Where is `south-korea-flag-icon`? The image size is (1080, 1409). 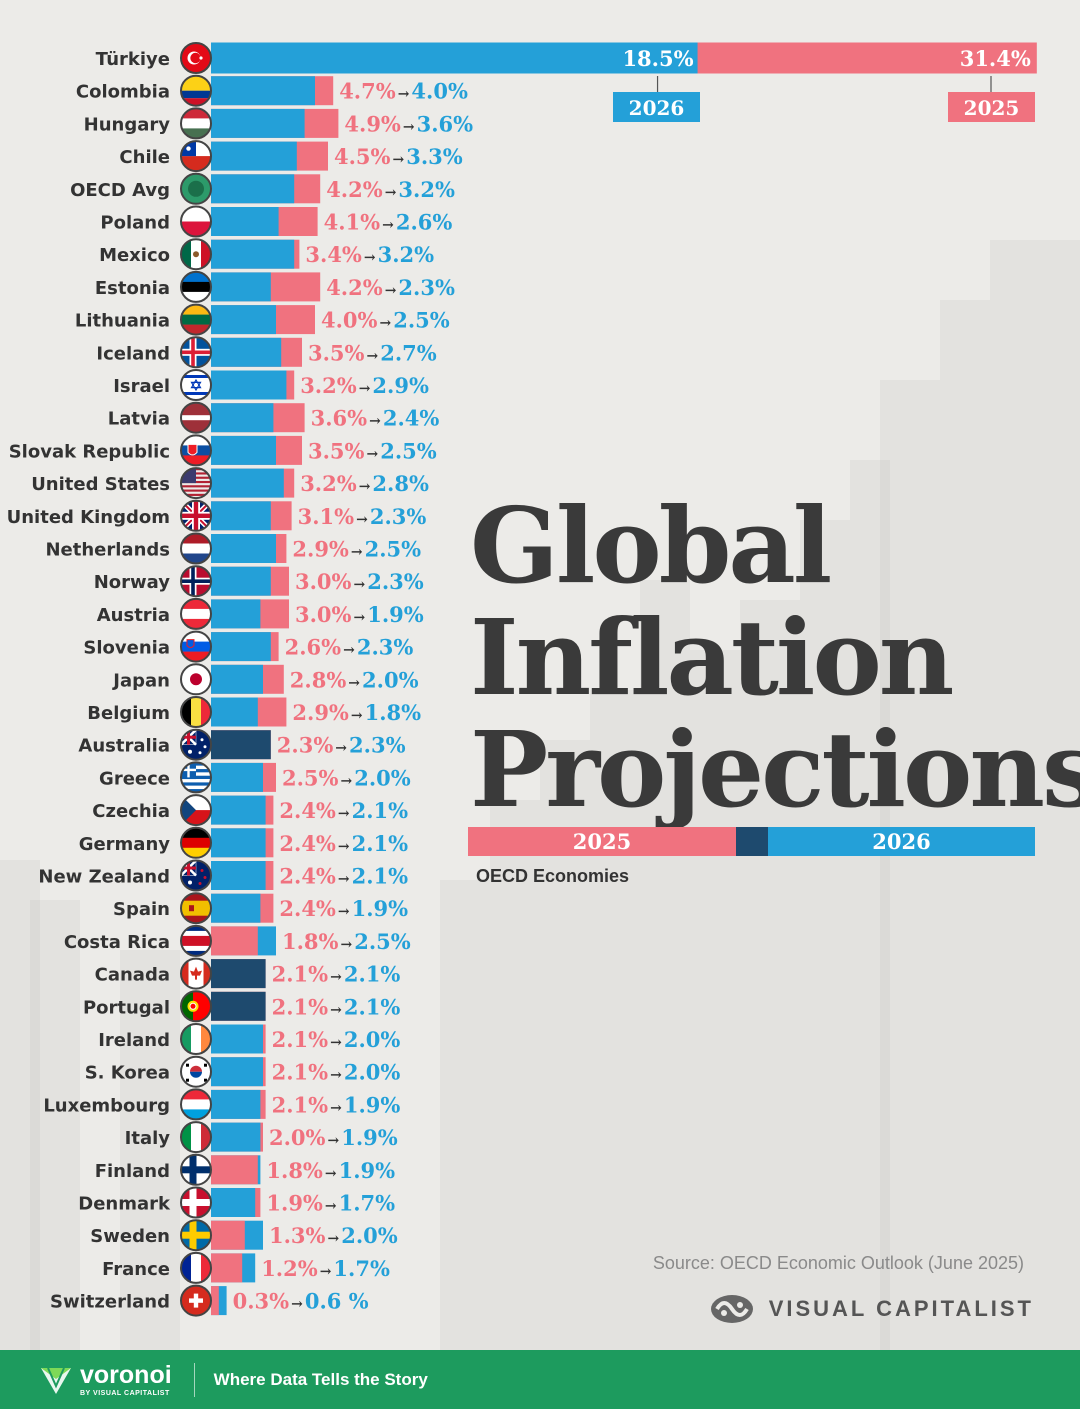
south-korea-flag-icon is located at coordinates (196, 1071).